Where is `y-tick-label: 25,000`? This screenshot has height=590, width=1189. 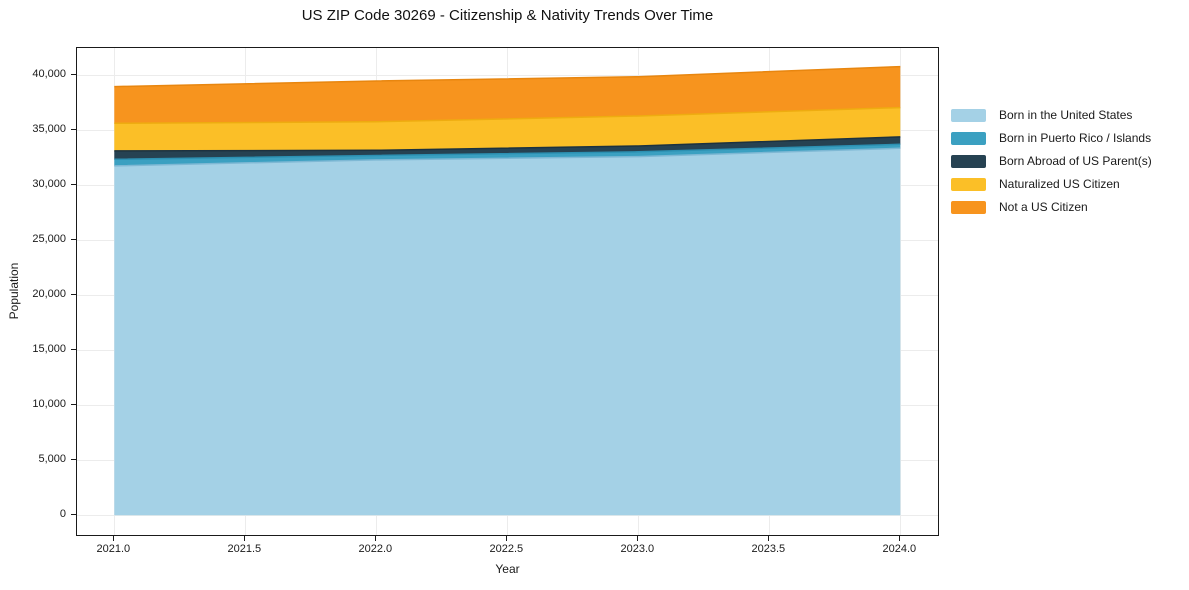 y-tick-label: 25,000 is located at coordinates (49, 238).